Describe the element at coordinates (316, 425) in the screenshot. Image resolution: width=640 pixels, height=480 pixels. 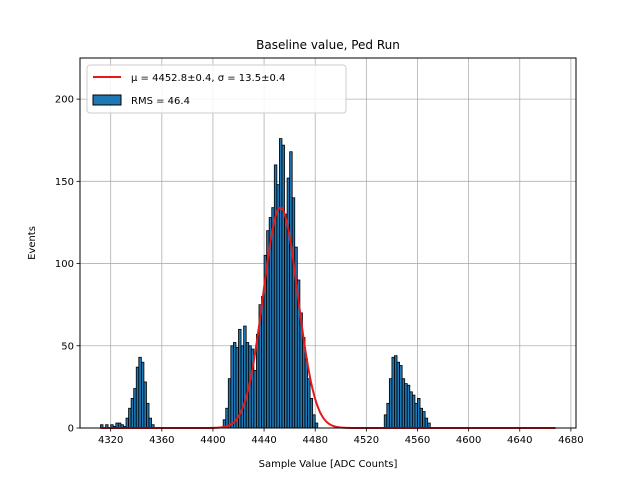
I see `histogram-bar` at that location.